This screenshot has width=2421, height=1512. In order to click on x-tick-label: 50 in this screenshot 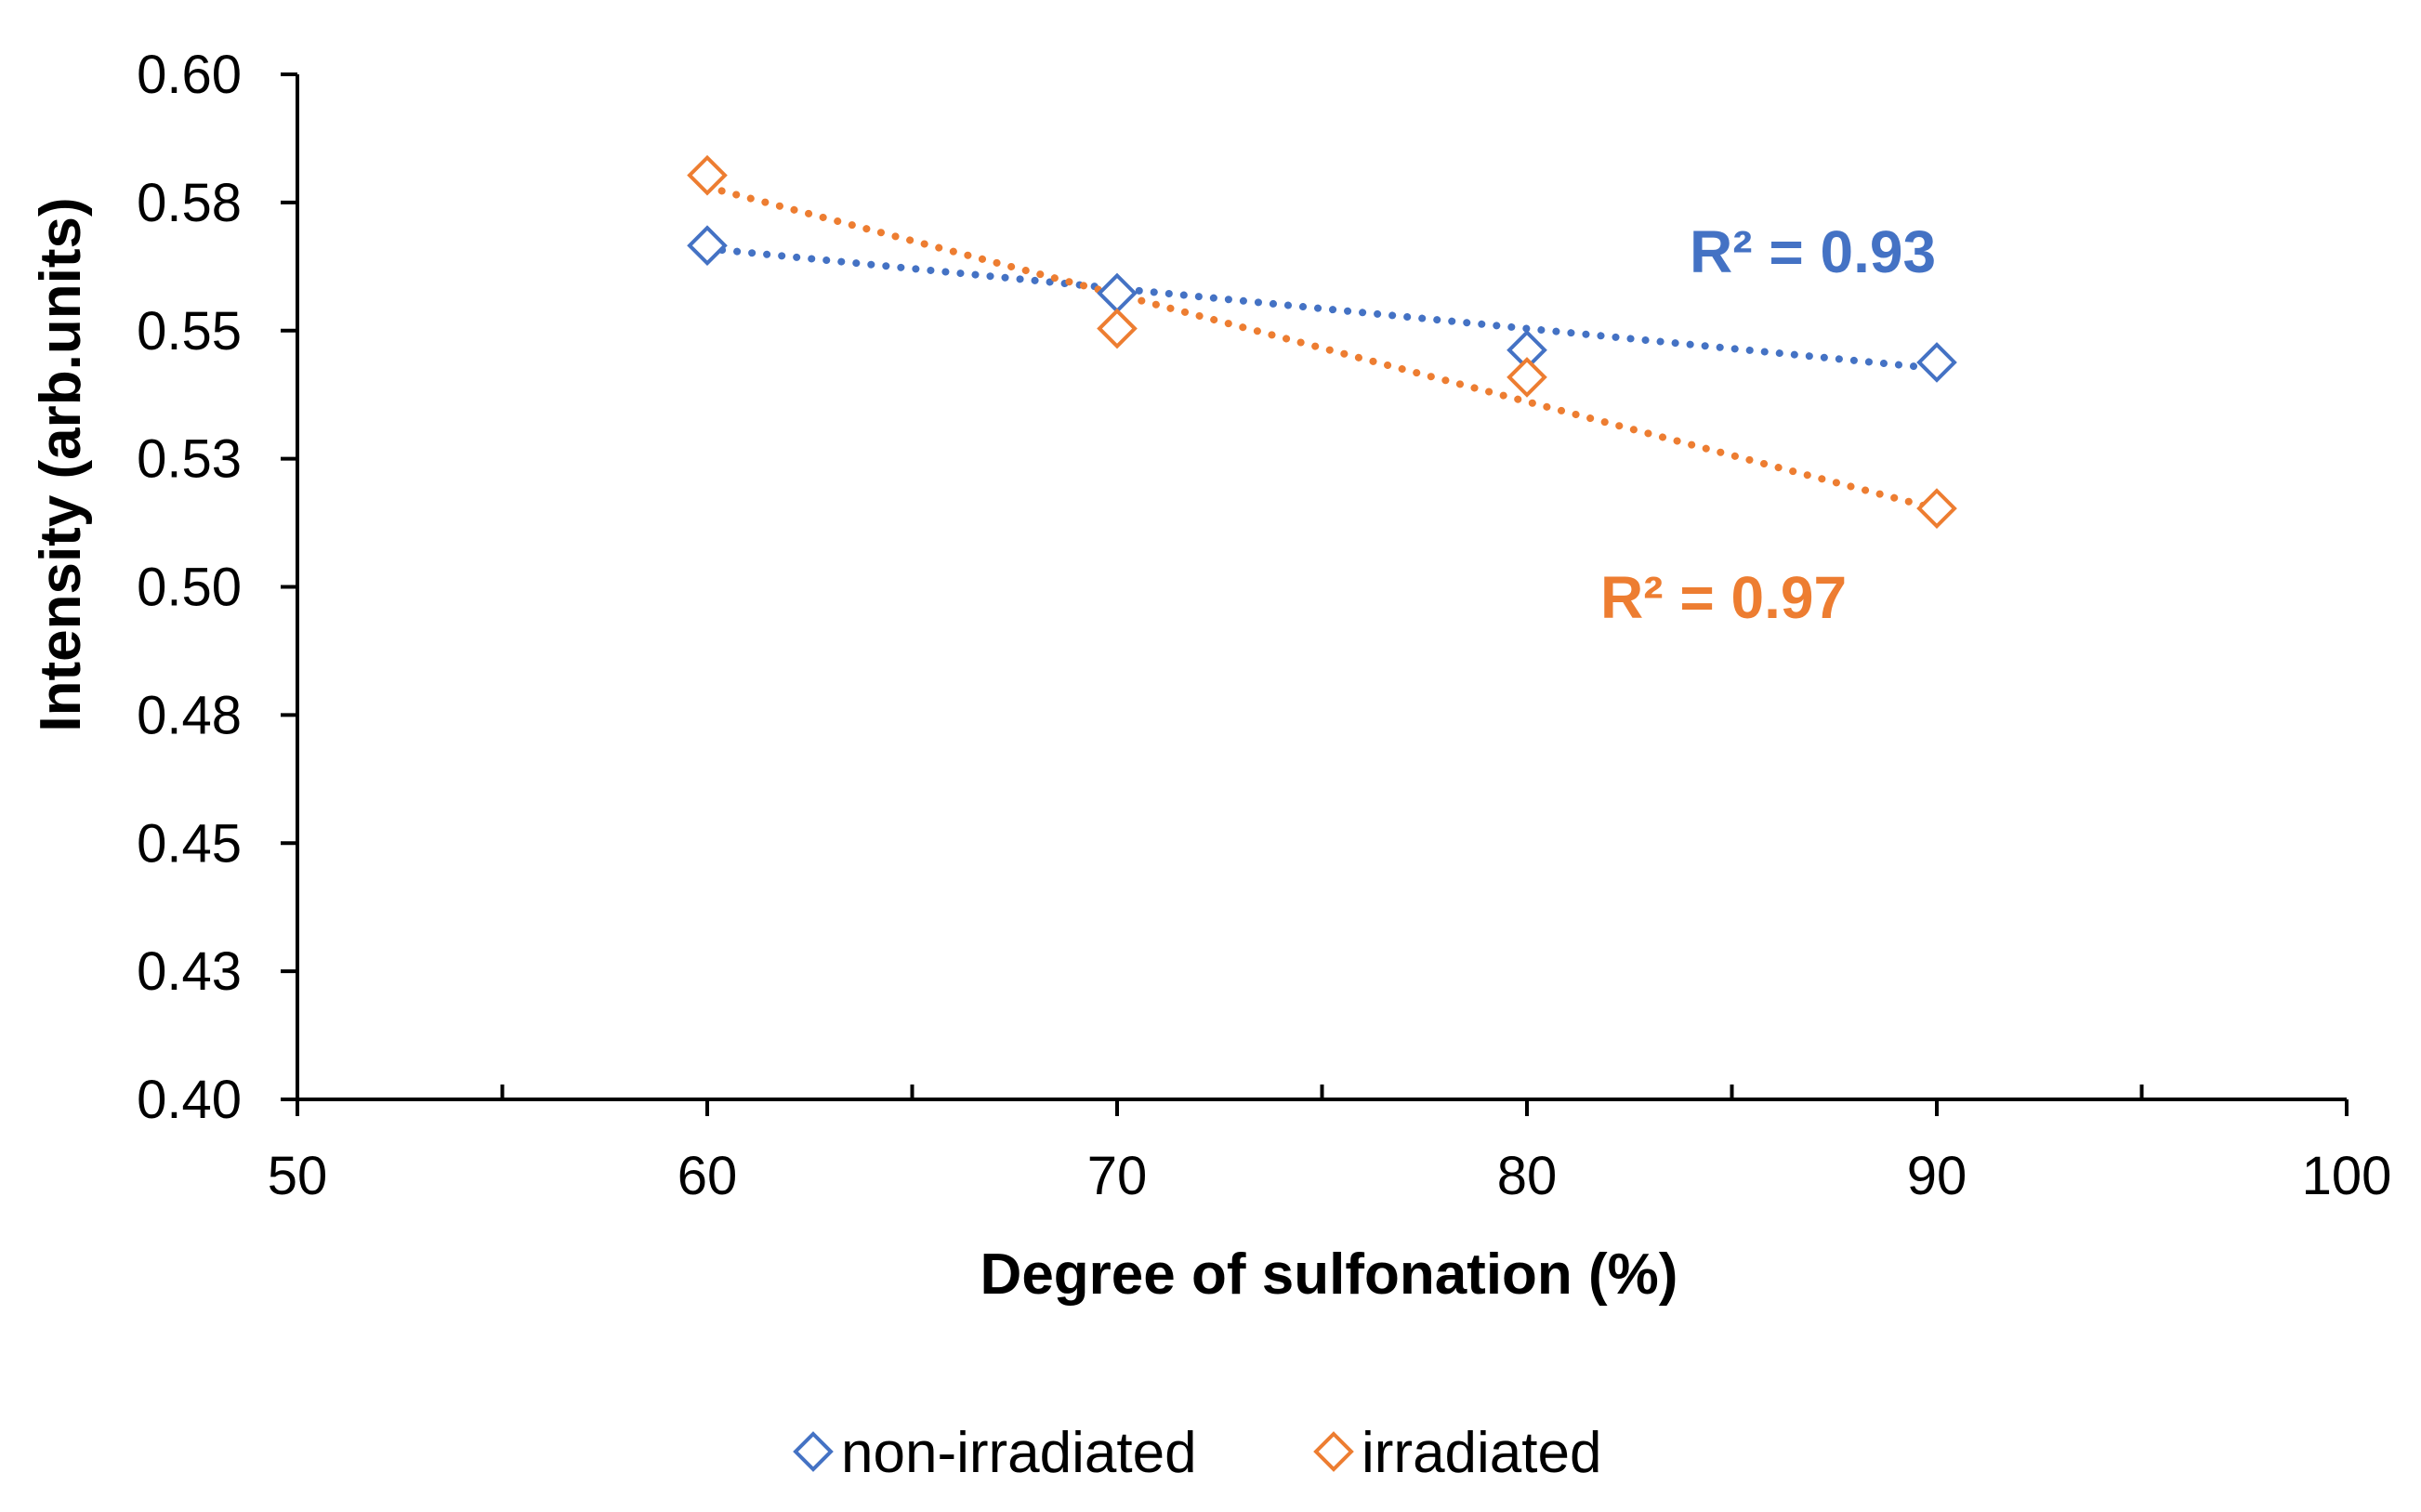, I will do `click(298, 1176)`.